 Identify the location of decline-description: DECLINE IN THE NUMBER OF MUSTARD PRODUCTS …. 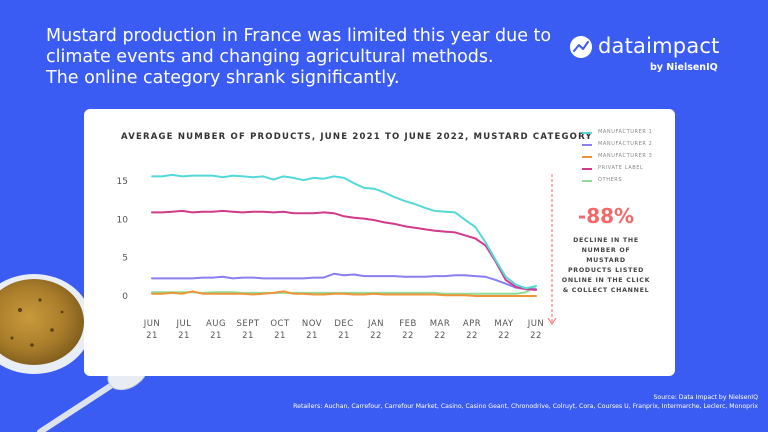
(606, 266).